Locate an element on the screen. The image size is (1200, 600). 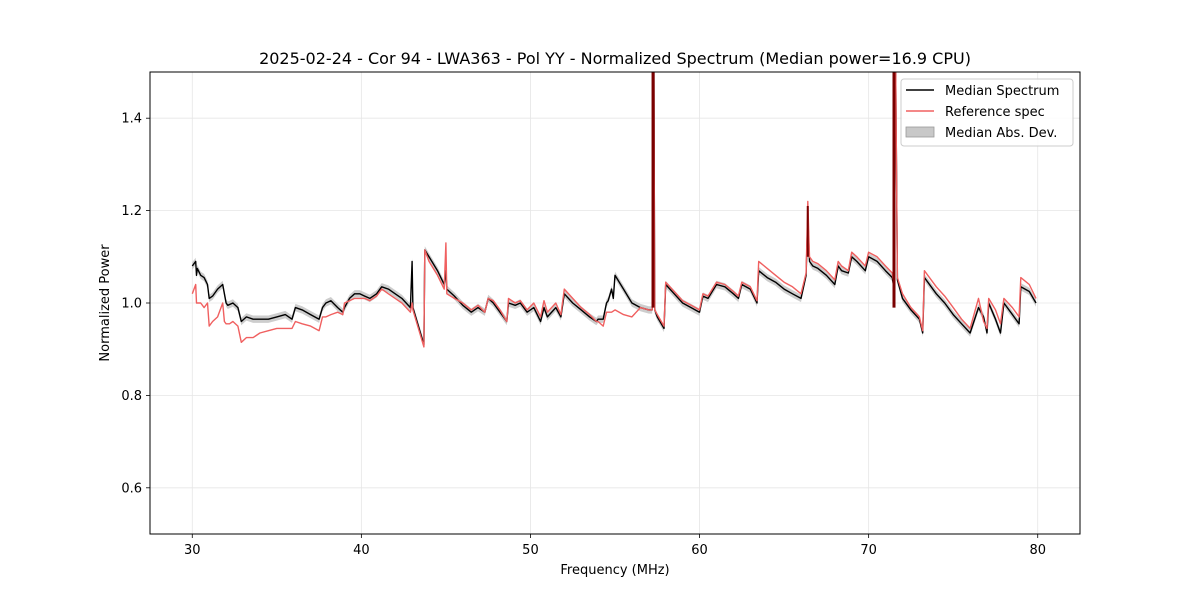
y-tick-label: 0.6 is located at coordinates (131, 488).